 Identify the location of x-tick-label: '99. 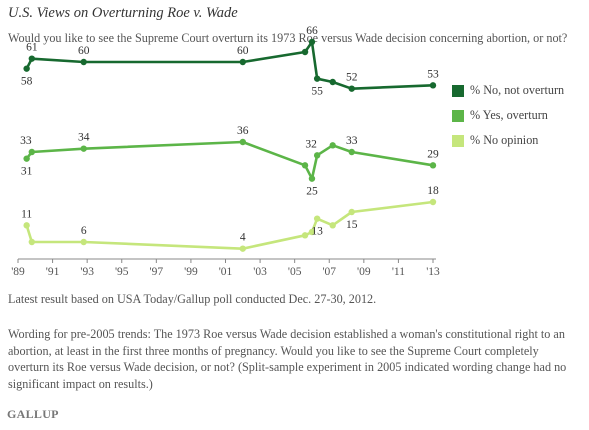
(191, 272).